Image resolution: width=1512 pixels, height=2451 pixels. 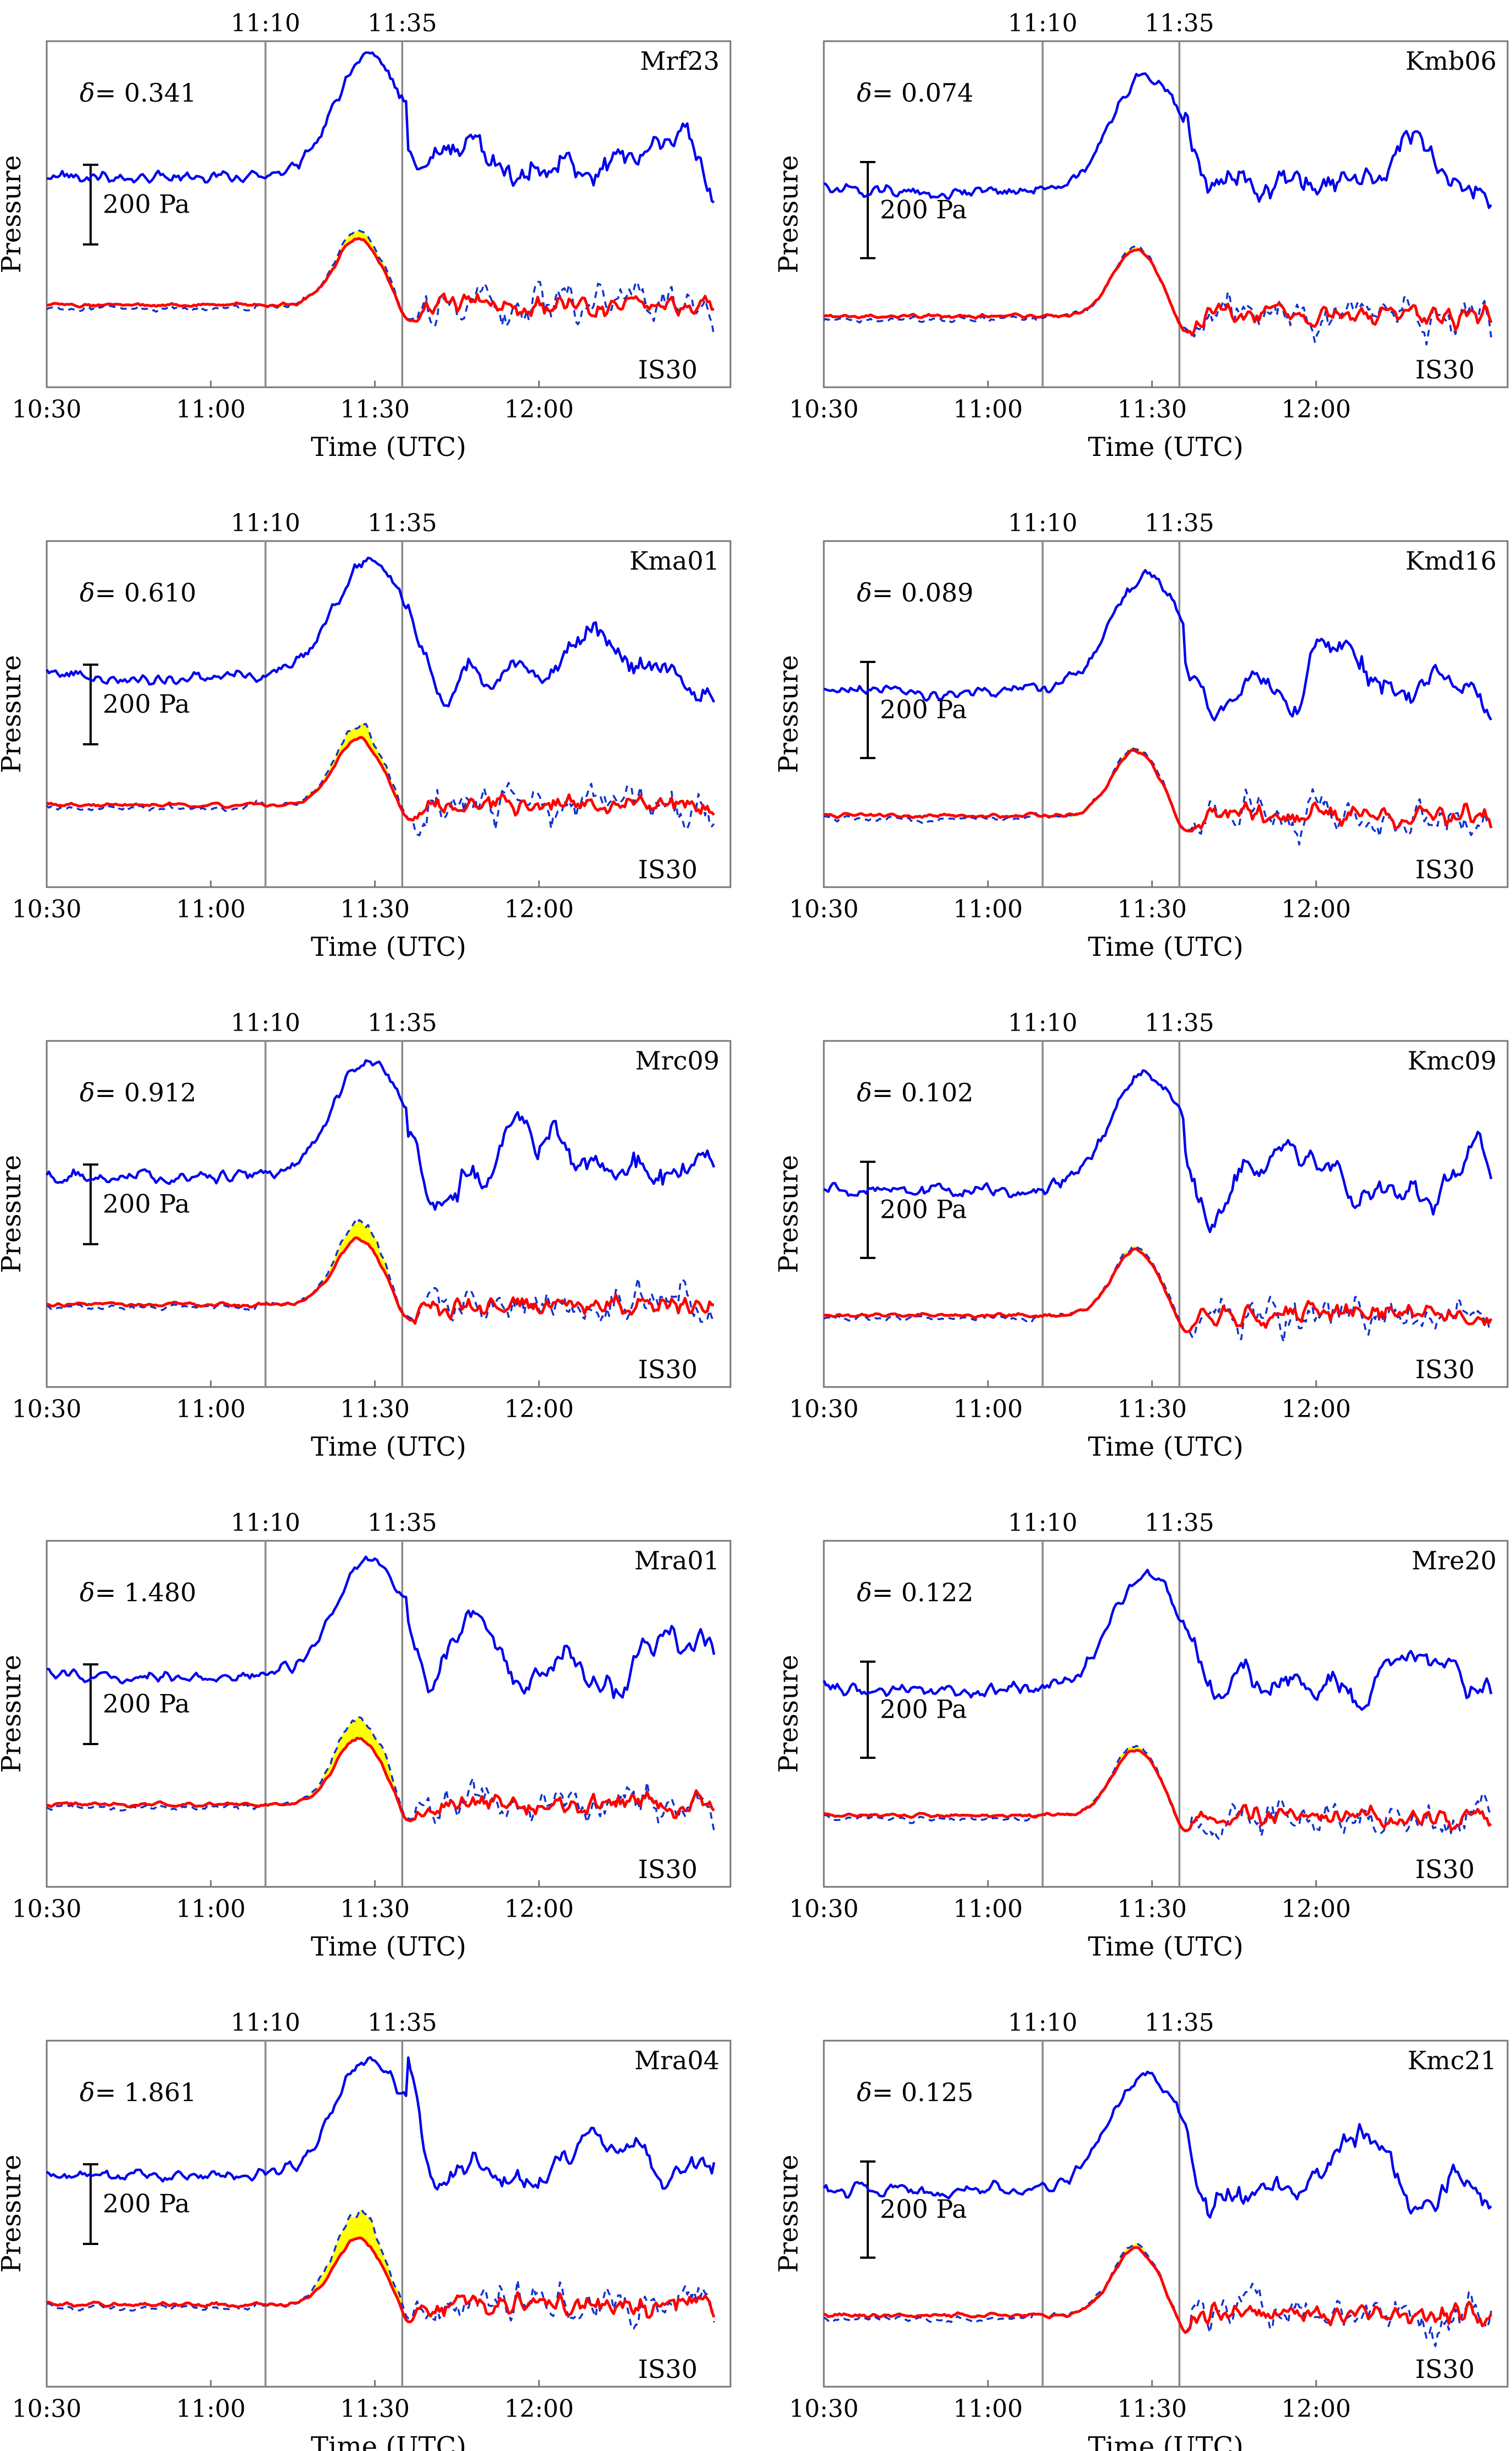 What do you see at coordinates (146, 93) in the screenshot?
I see `delta-value: = 0.341` at bounding box center [146, 93].